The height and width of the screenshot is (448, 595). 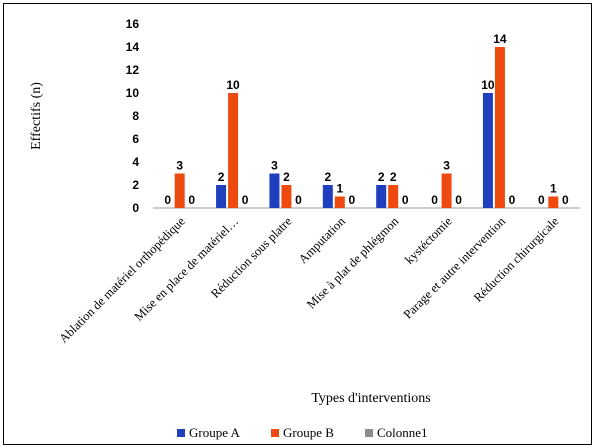 I want to click on y-tick-label: 6, so click(x=135, y=139).